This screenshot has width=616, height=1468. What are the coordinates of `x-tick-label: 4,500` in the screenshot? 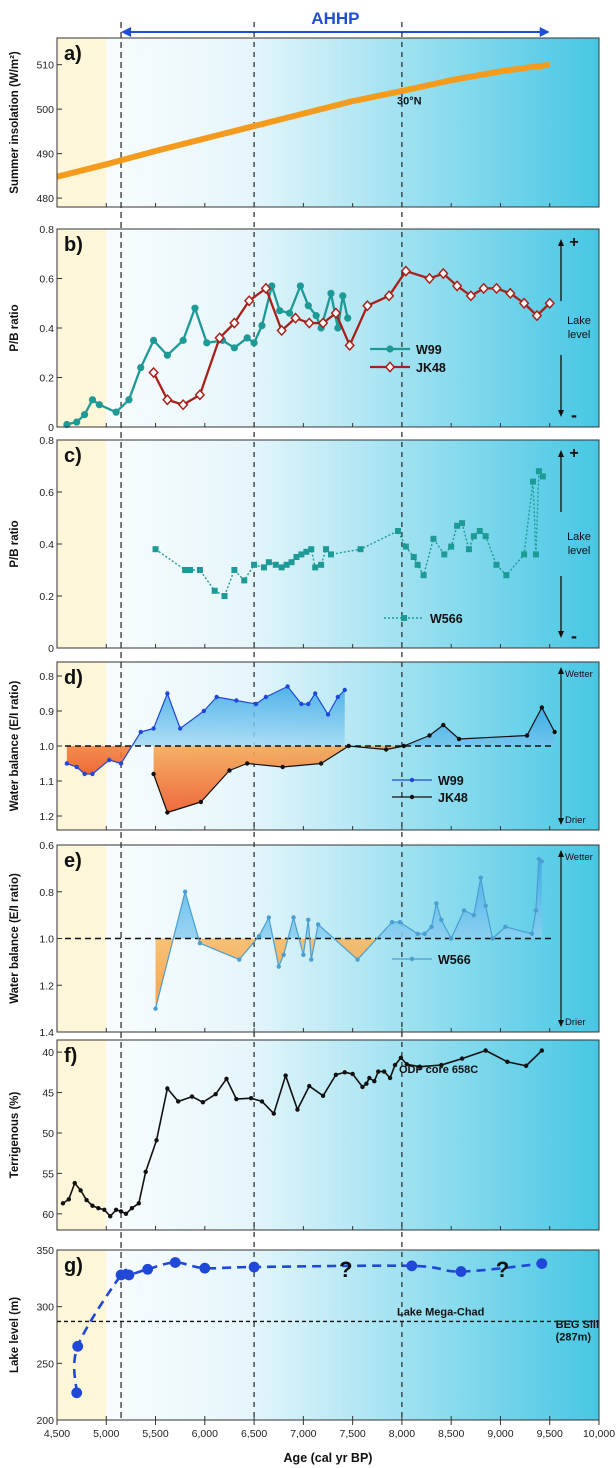 It's located at (57, 1434).